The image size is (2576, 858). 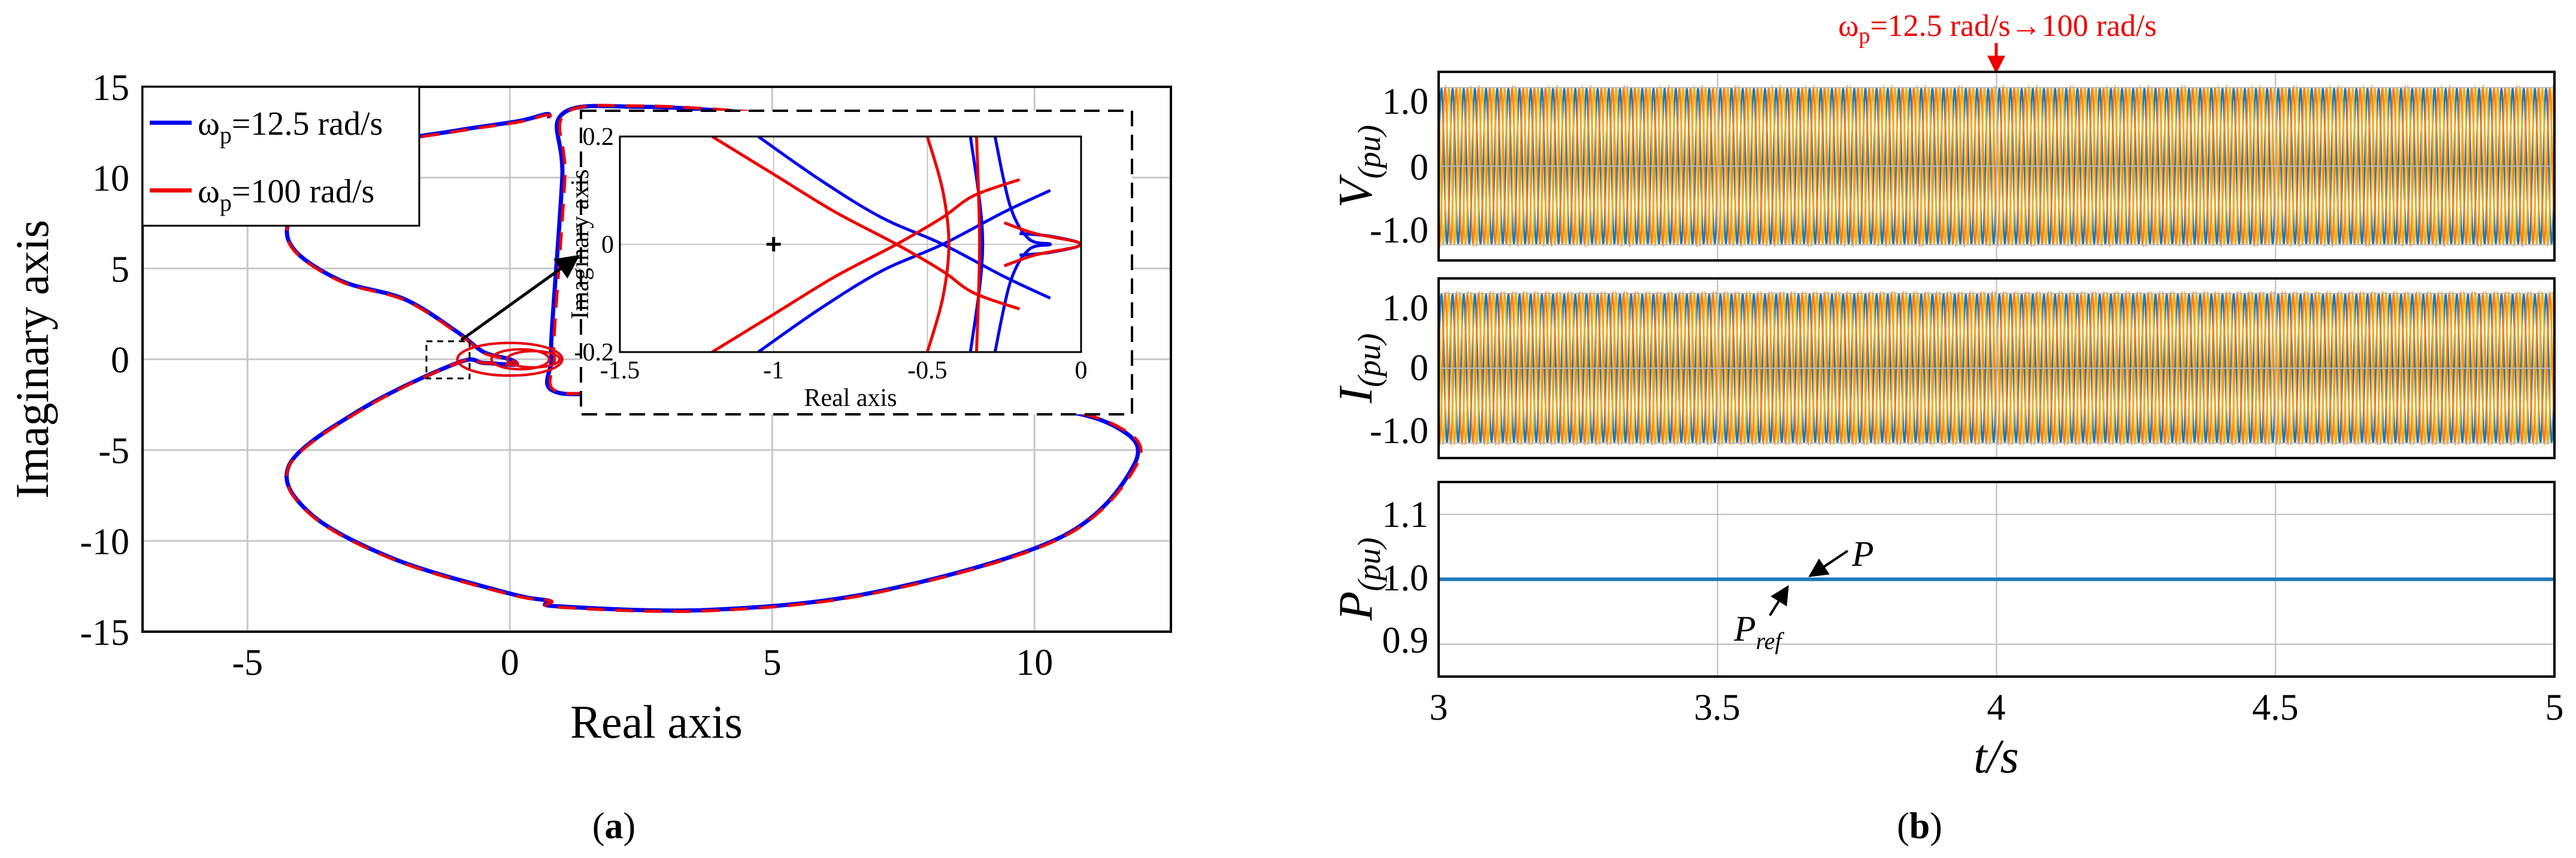 What do you see at coordinates (247, 662) in the screenshot?
I see `nyquist-xtick: -5` at bounding box center [247, 662].